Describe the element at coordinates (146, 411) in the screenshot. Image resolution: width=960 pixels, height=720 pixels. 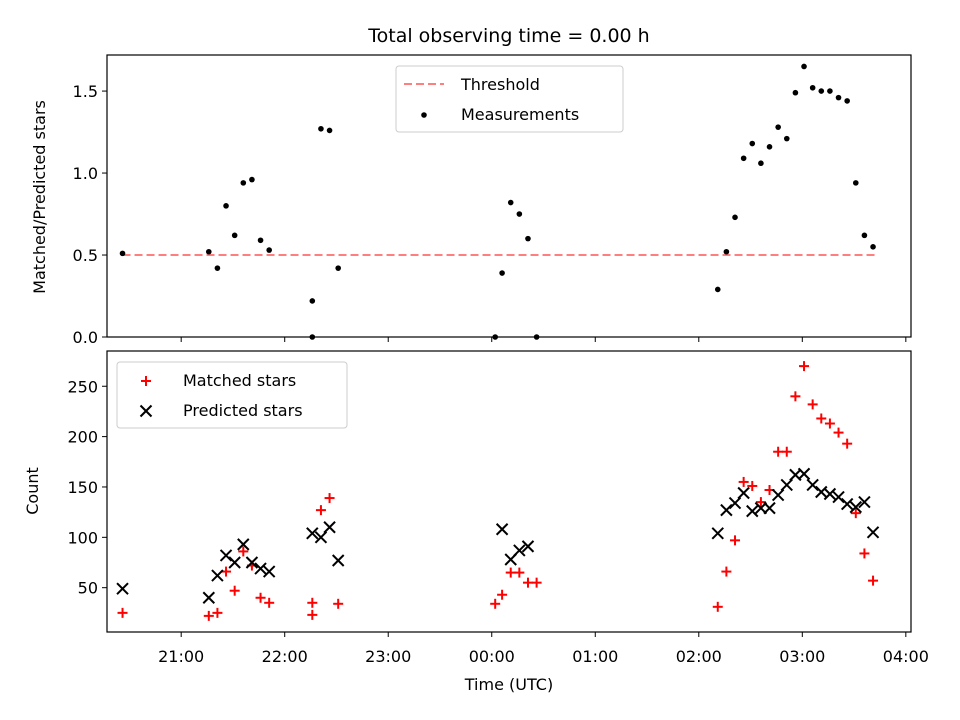
I see `legend-predicted-swatch-b` at that location.